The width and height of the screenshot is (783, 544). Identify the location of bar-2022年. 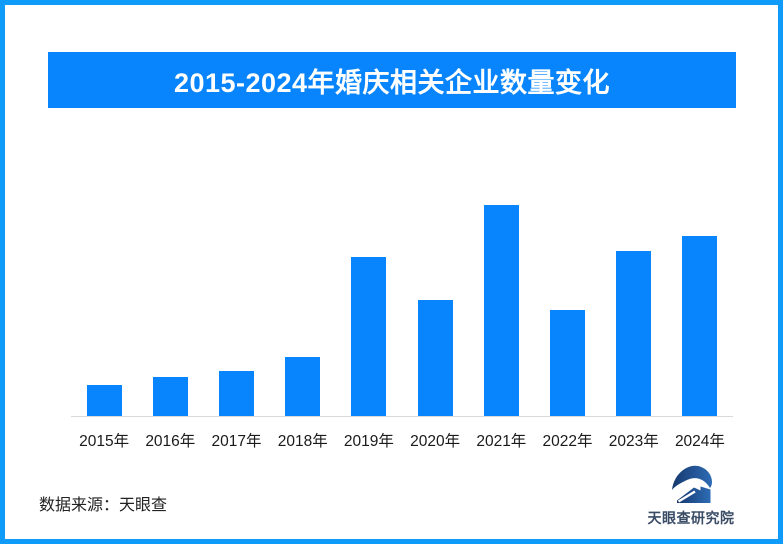
(568, 363).